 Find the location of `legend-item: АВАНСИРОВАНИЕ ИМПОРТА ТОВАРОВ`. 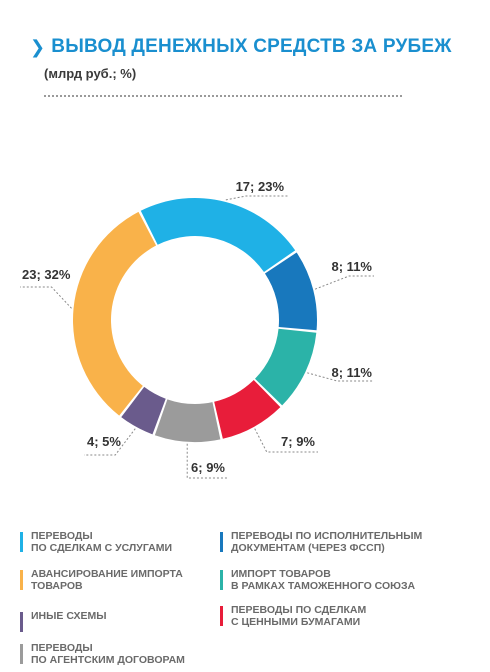

legend-item: АВАНСИРОВАНИЕ ИМПОРТА ТОВАРОВ is located at coordinates (101, 580).